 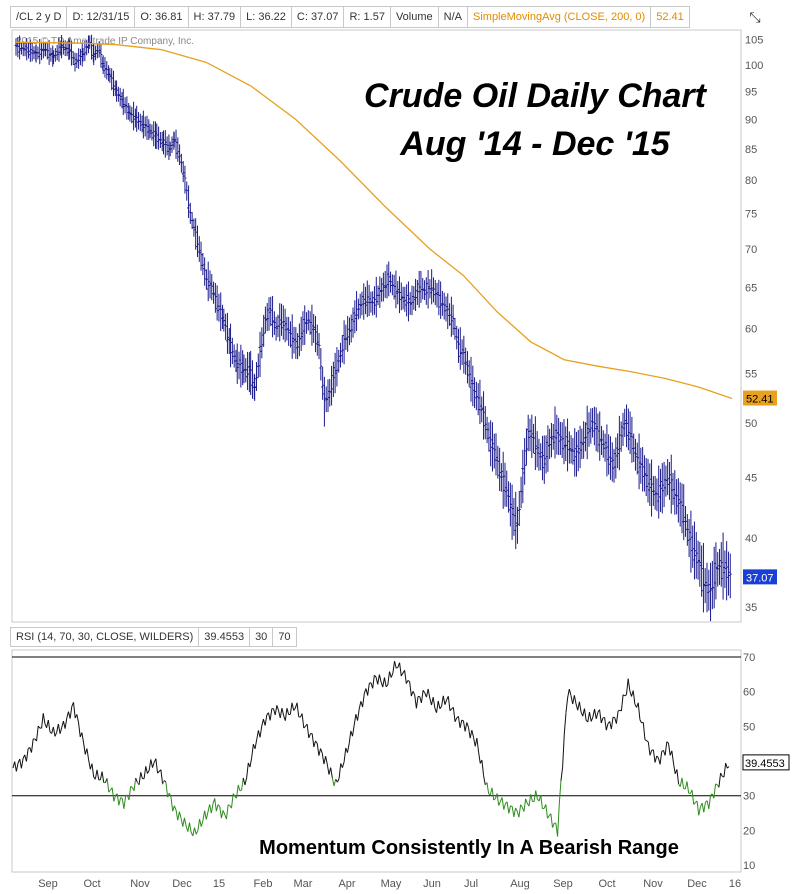 What do you see at coordinates (749, 727) in the screenshot?
I see `rsi-y-tick-label: 50` at bounding box center [749, 727].